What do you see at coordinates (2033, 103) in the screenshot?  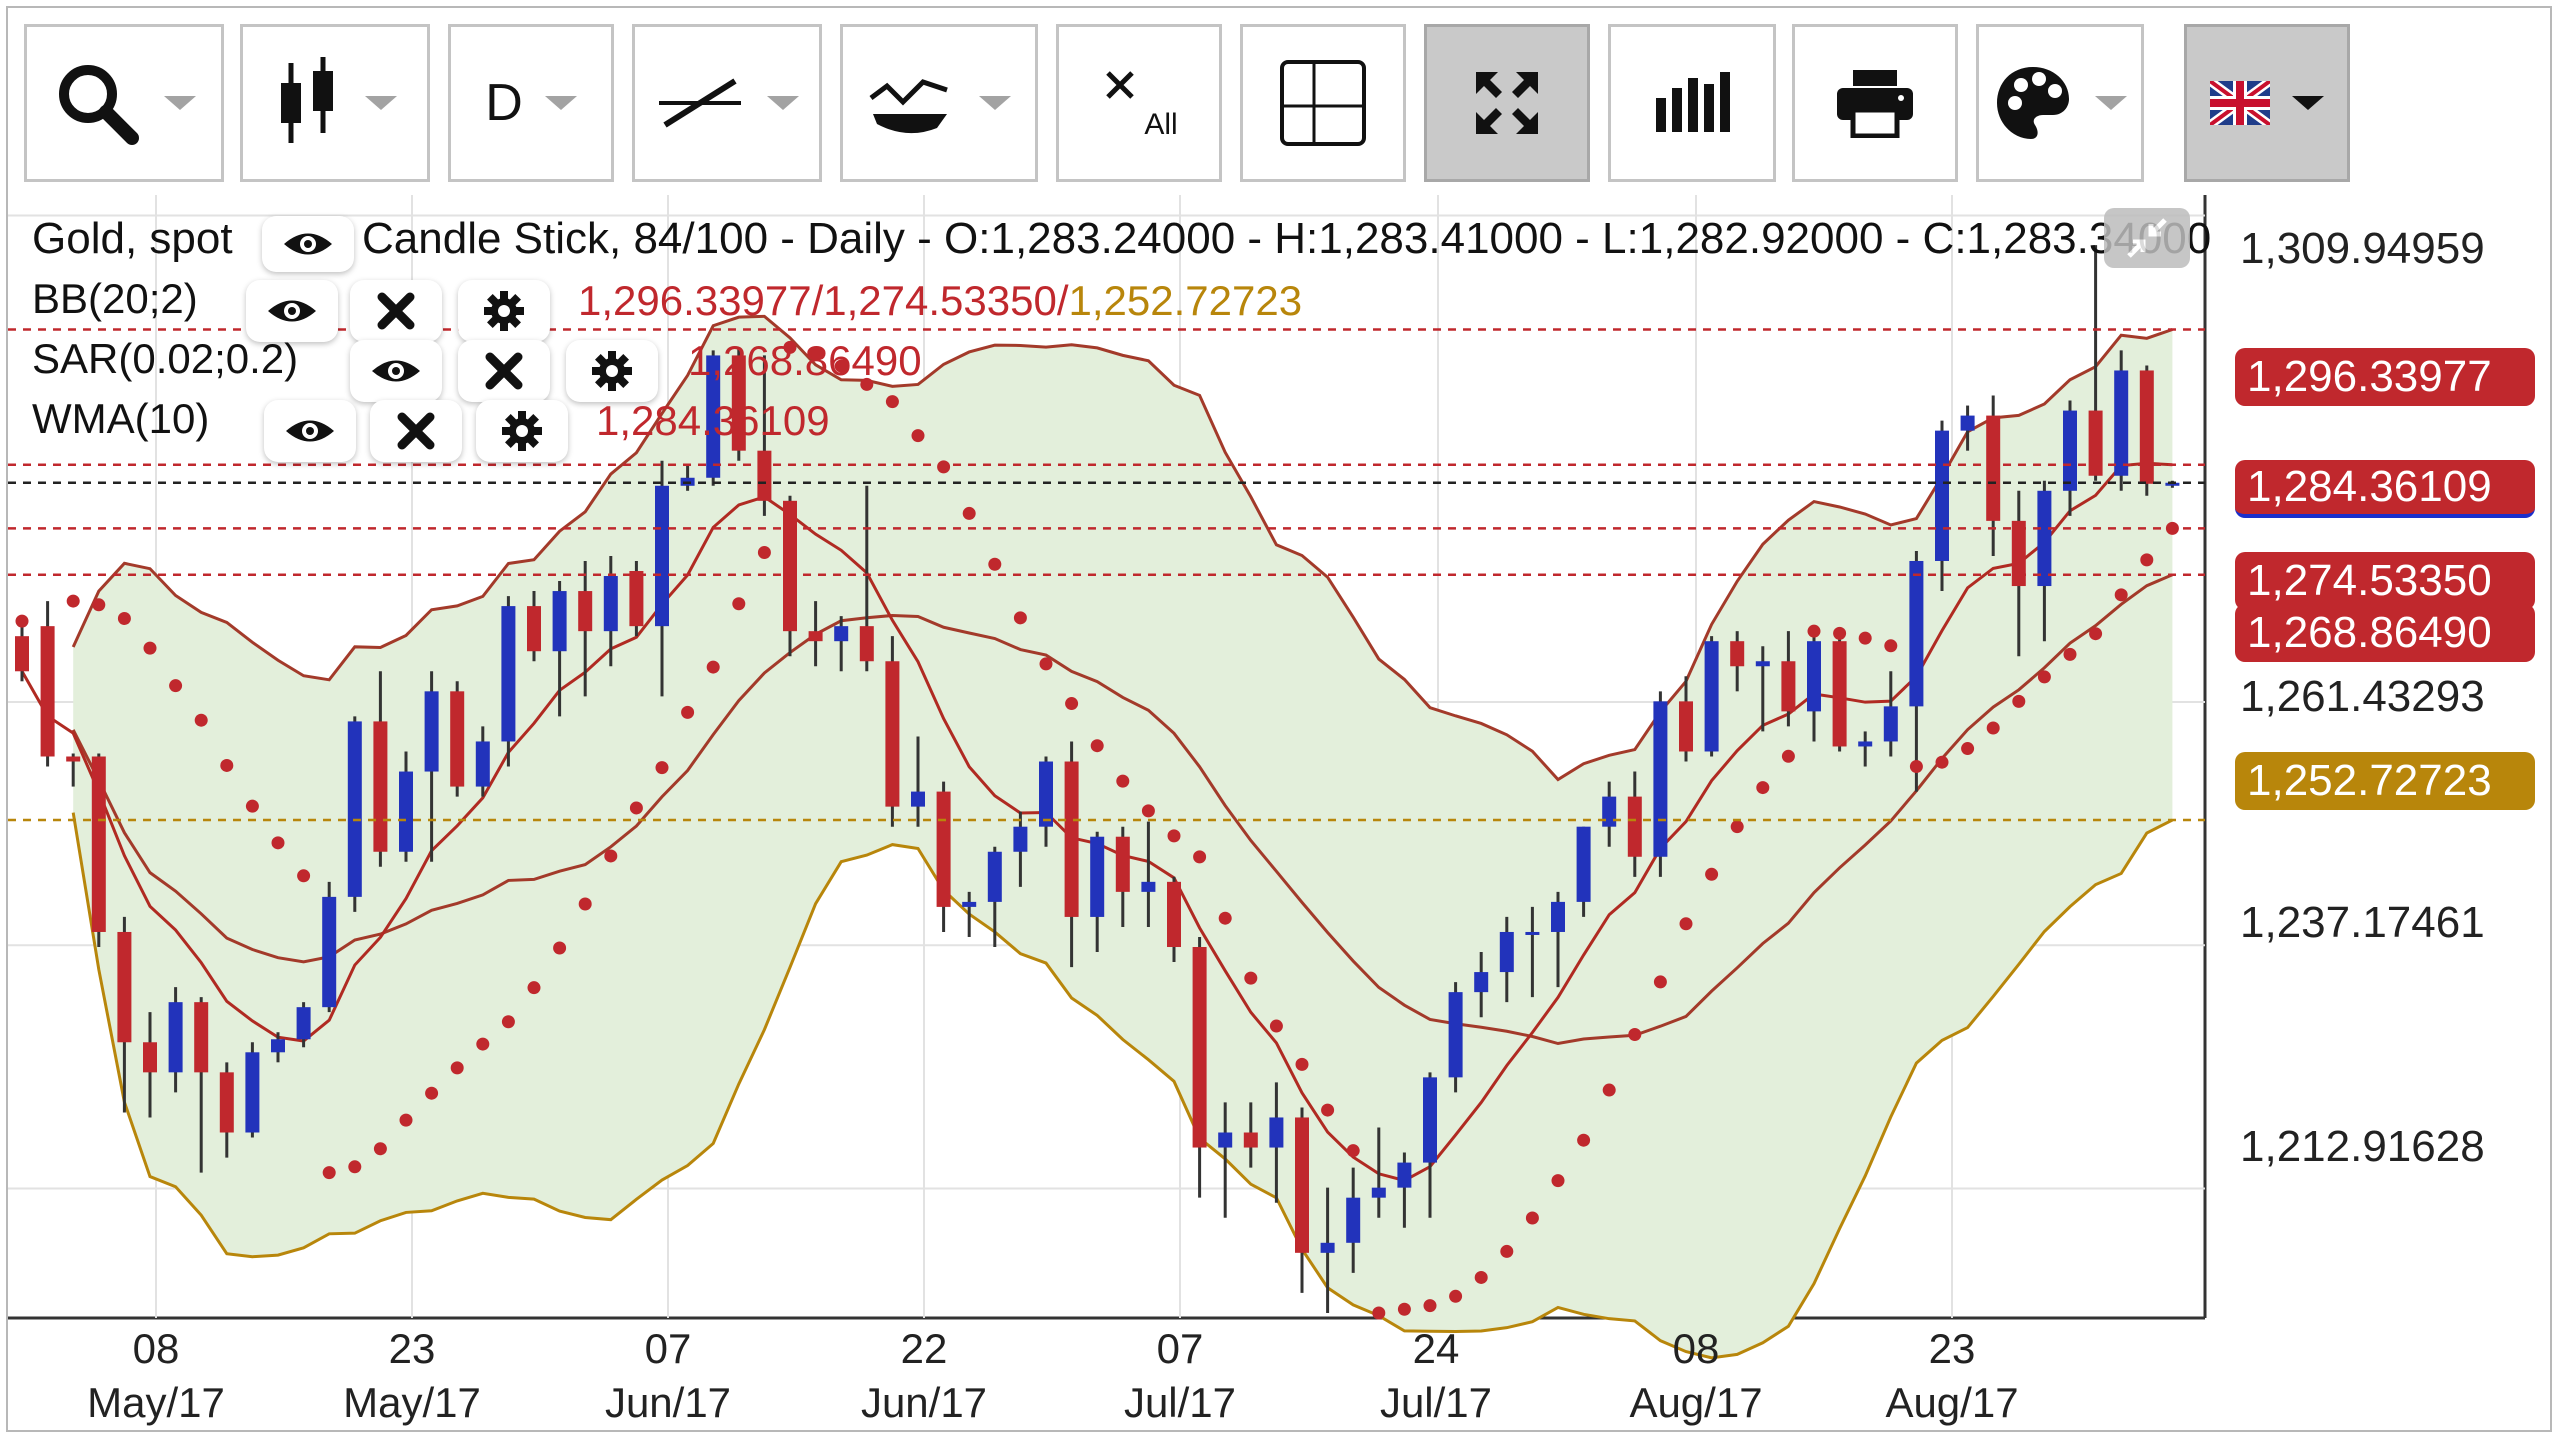 I see `palette-icon` at bounding box center [2033, 103].